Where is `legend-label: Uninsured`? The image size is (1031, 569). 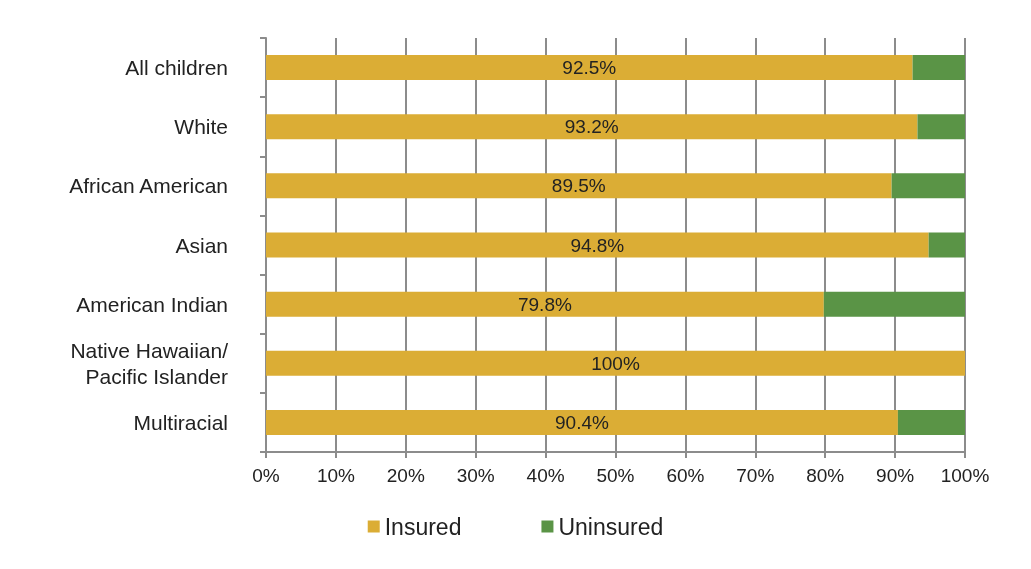
legend-label: Uninsured is located at coordinates (611, 526).